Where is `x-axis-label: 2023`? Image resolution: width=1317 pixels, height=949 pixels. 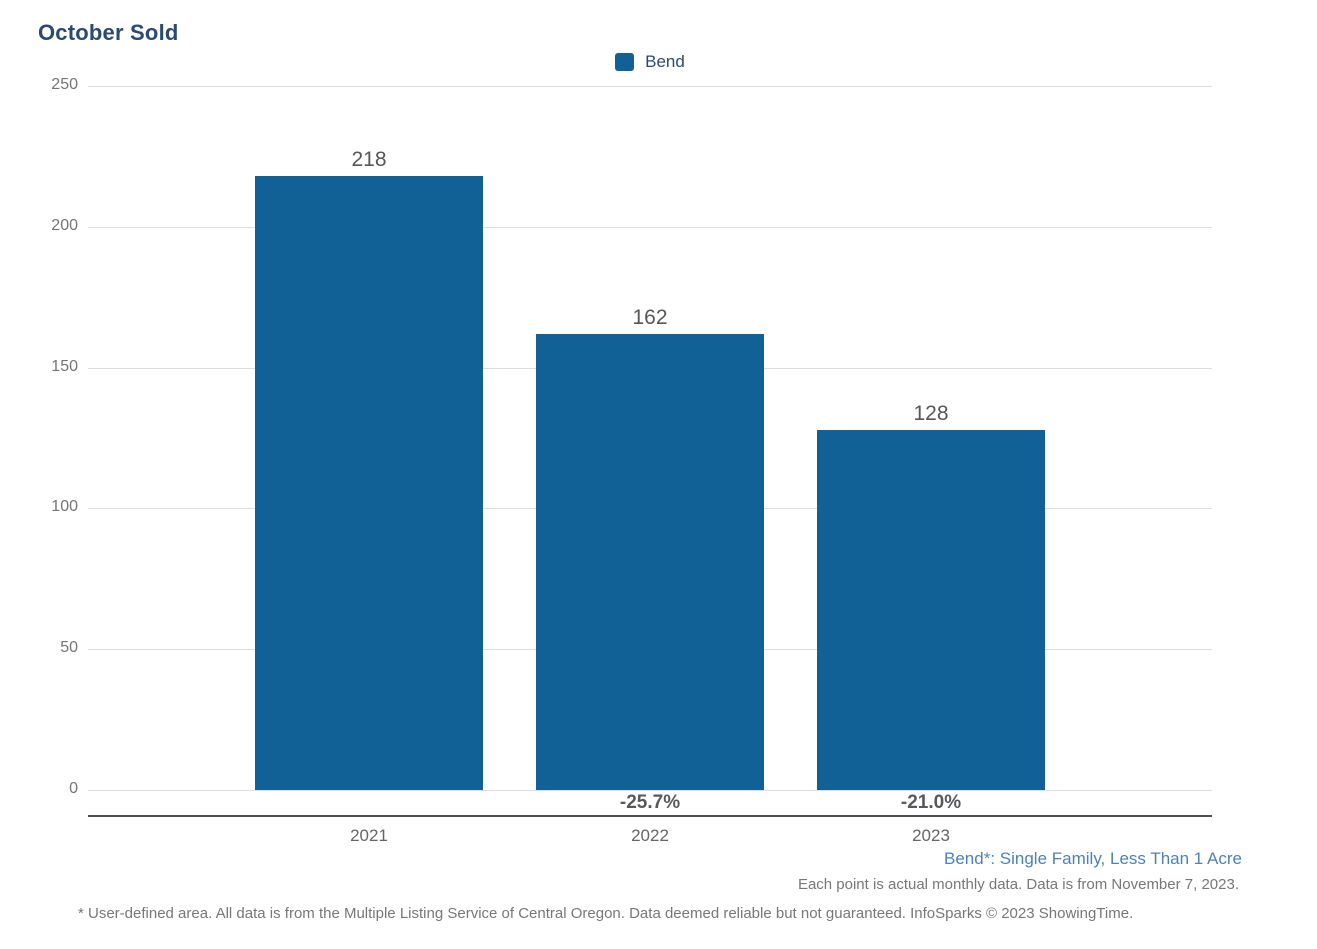
x-axis-label: 2023 is located at coordinates (931, 835).